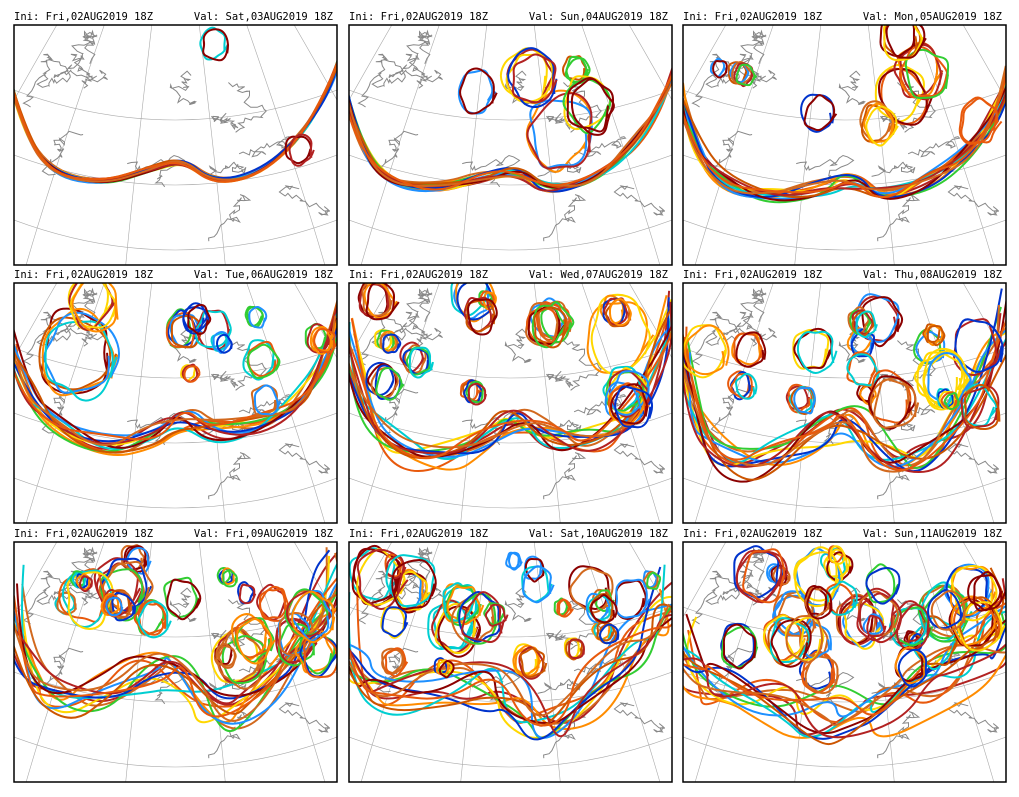 The height and width of the screenshot is (797, 1019). What do you see at coordinates (418, 275) in the screenshot?
I see `init-time: Ini: Fri,02AUG2019 18Z` at bounding box center [418, 275].